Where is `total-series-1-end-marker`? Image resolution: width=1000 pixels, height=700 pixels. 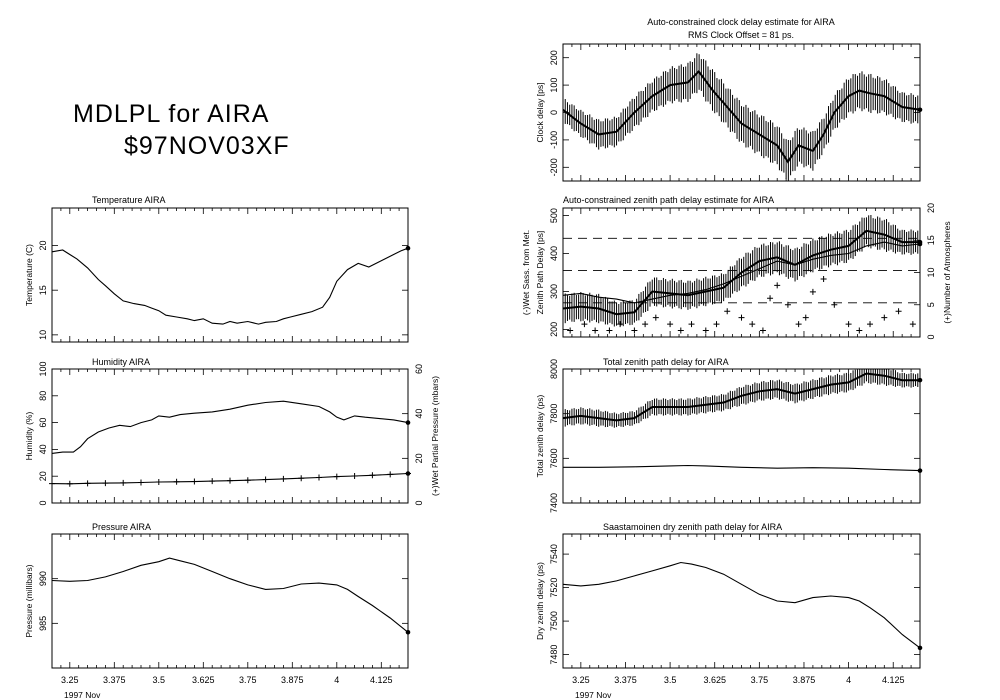 total-series-1-end-marker is located at coordinates (920, 380).